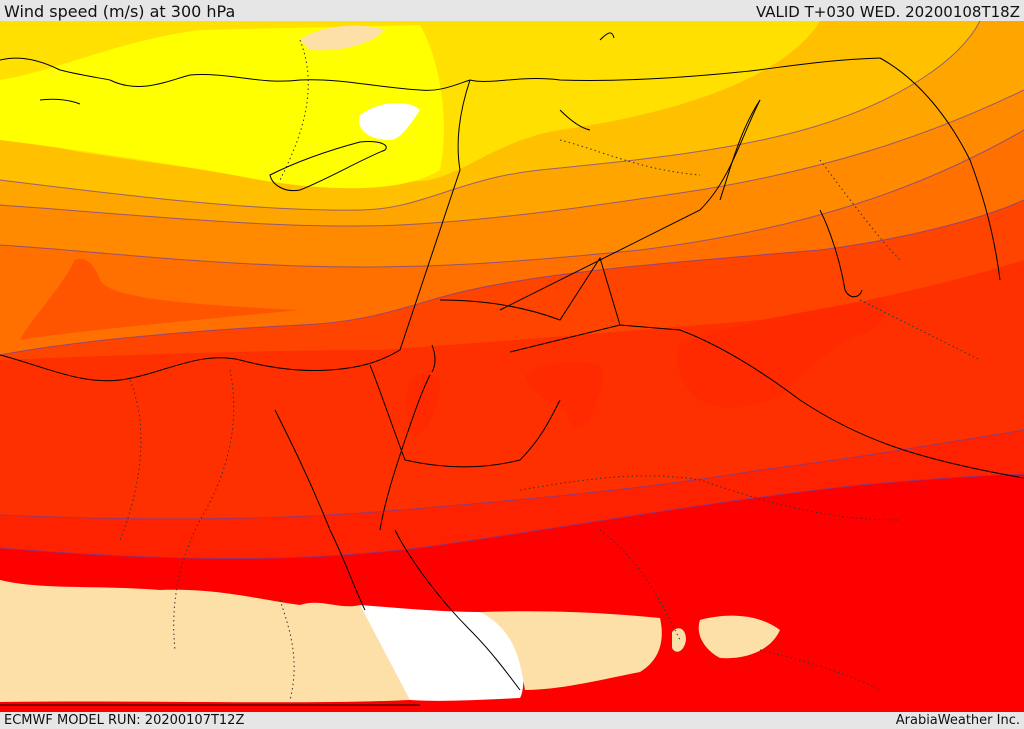 The width and height of the screenshot is (1024, 729). What do you see at coordinates (482, 433) in the screenshot?
I see `border-jordan-saudi-west` at bounding box center [482, 433].